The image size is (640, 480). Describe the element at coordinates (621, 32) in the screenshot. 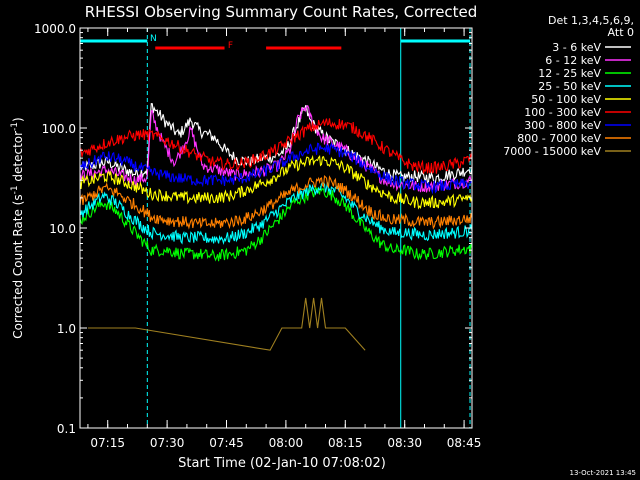

I see `legend-header-line-2: Att 0` at that location.